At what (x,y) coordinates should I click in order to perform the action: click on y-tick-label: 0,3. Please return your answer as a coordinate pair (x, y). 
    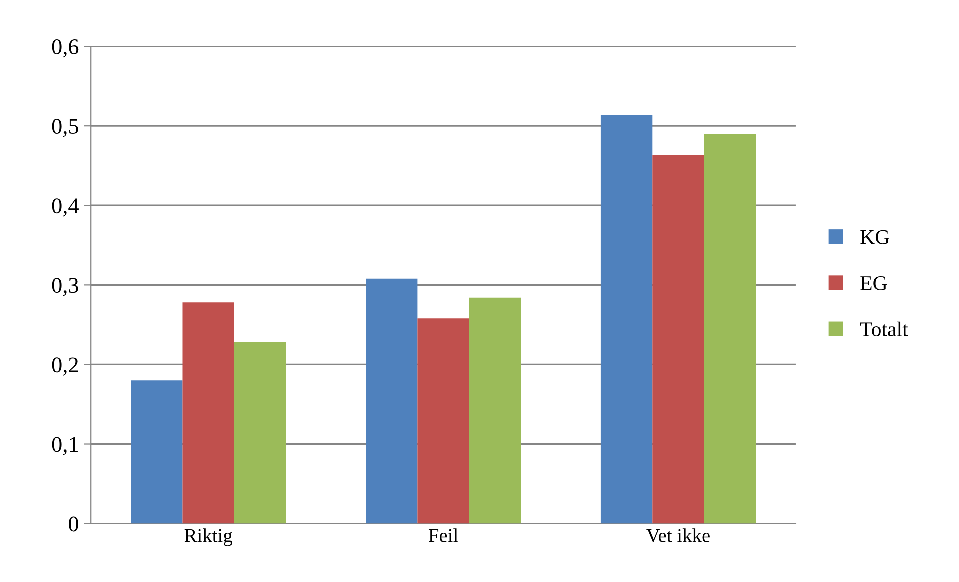
    Looking at the image, I should click on (65, 287).